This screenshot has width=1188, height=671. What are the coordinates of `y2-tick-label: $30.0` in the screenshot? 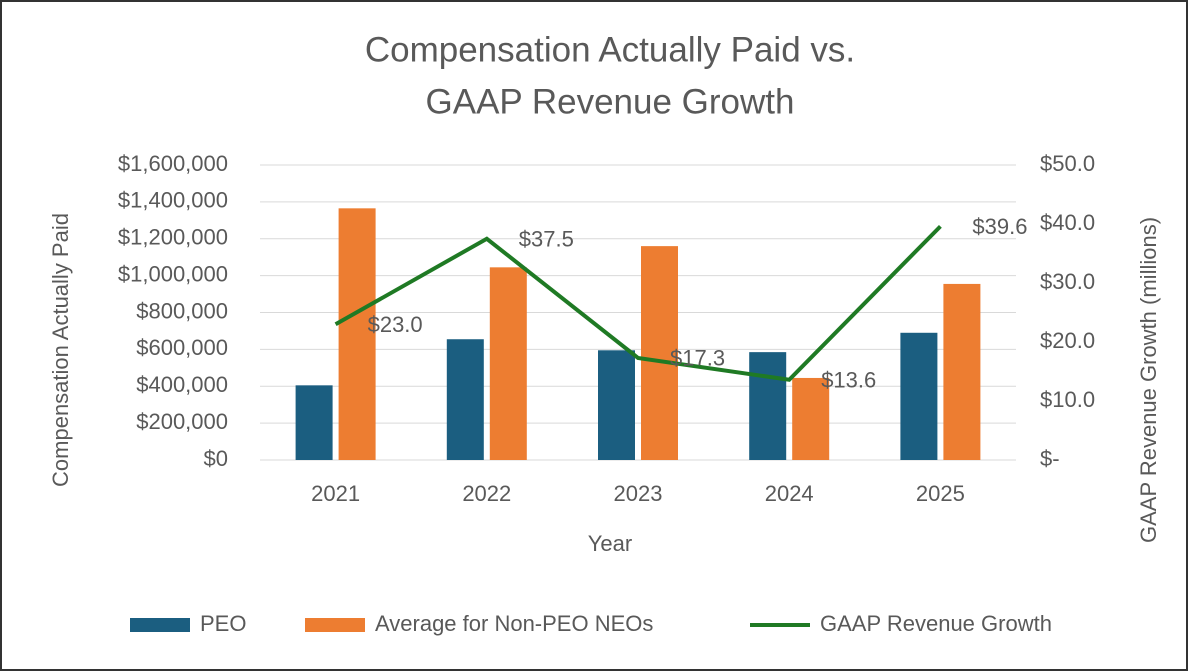 It's located at (1067, 281).